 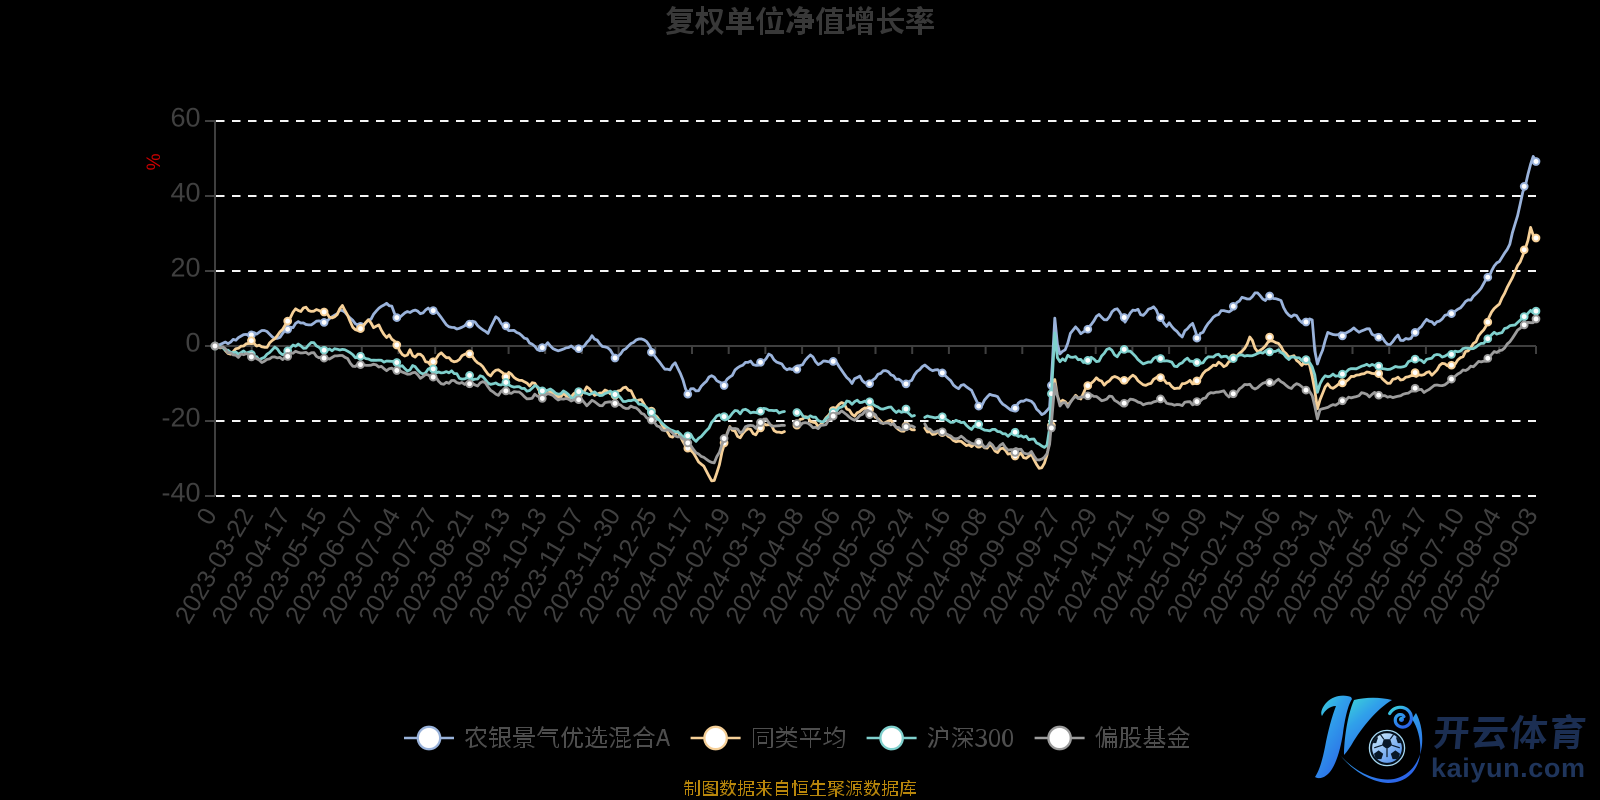 What do you see at coordinates (185, 193) in the screenshot?
I see `svg-text: 40` at bounding box center [185, 193].